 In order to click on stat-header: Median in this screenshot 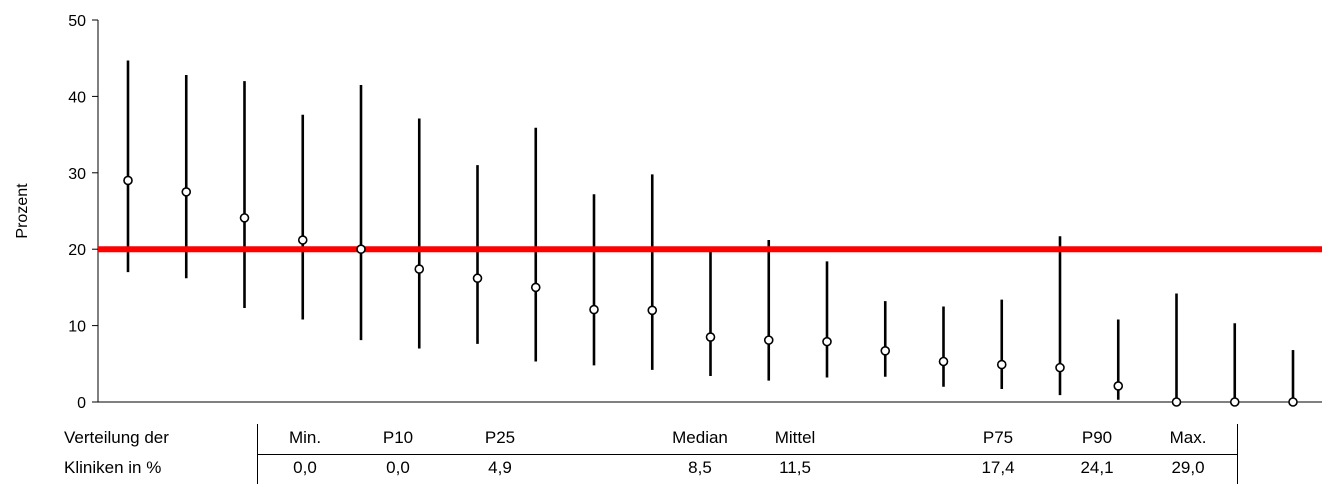, I will do `click(700, 437)`.